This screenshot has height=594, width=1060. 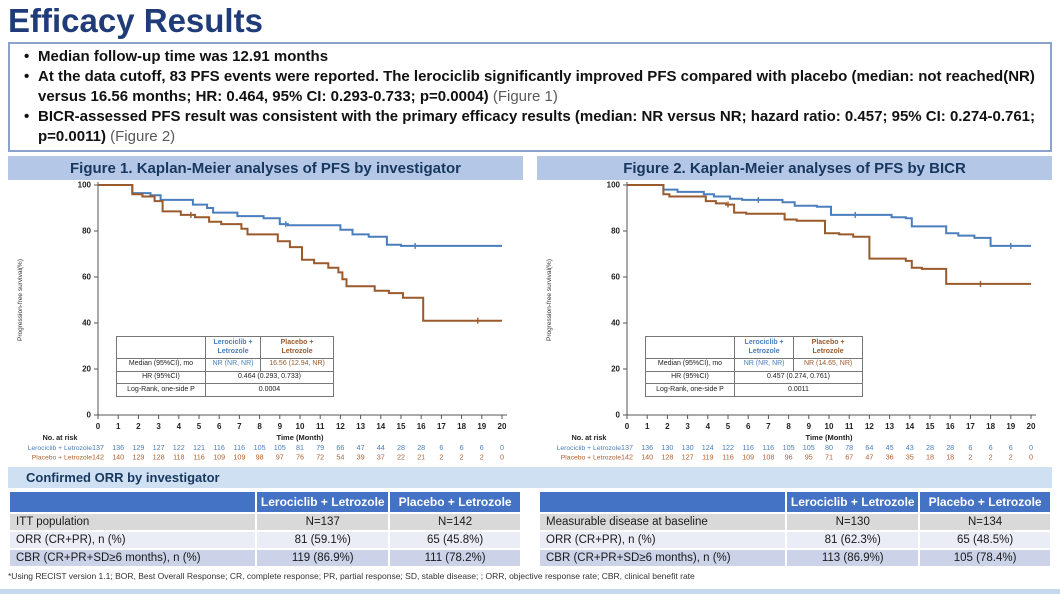 What do you see at coordinates (853, 540) in the screenshot?
I see `cell-value: 81 (62.3%)` at bounding box center [853, 540].